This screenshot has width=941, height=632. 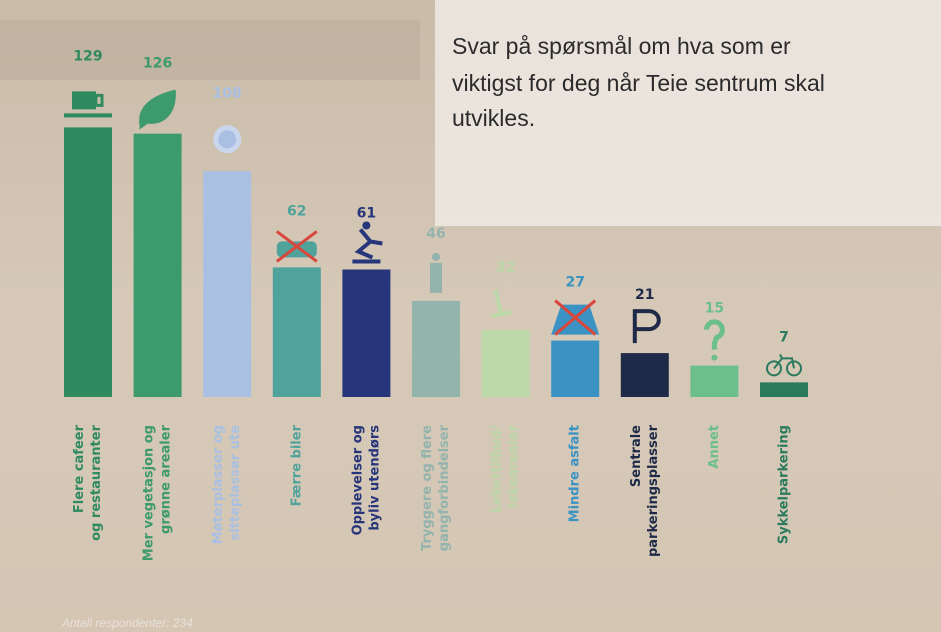 What do you see at coordinates (157, 64) in the screenshot?
I see `value-label: 126` at bounding box center [157, 64].